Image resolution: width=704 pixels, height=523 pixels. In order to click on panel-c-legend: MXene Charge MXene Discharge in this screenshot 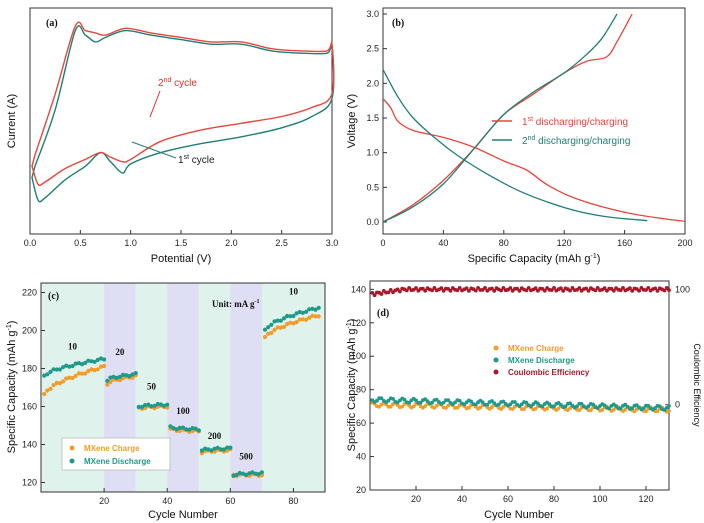, I will do `click(116, 454)`.